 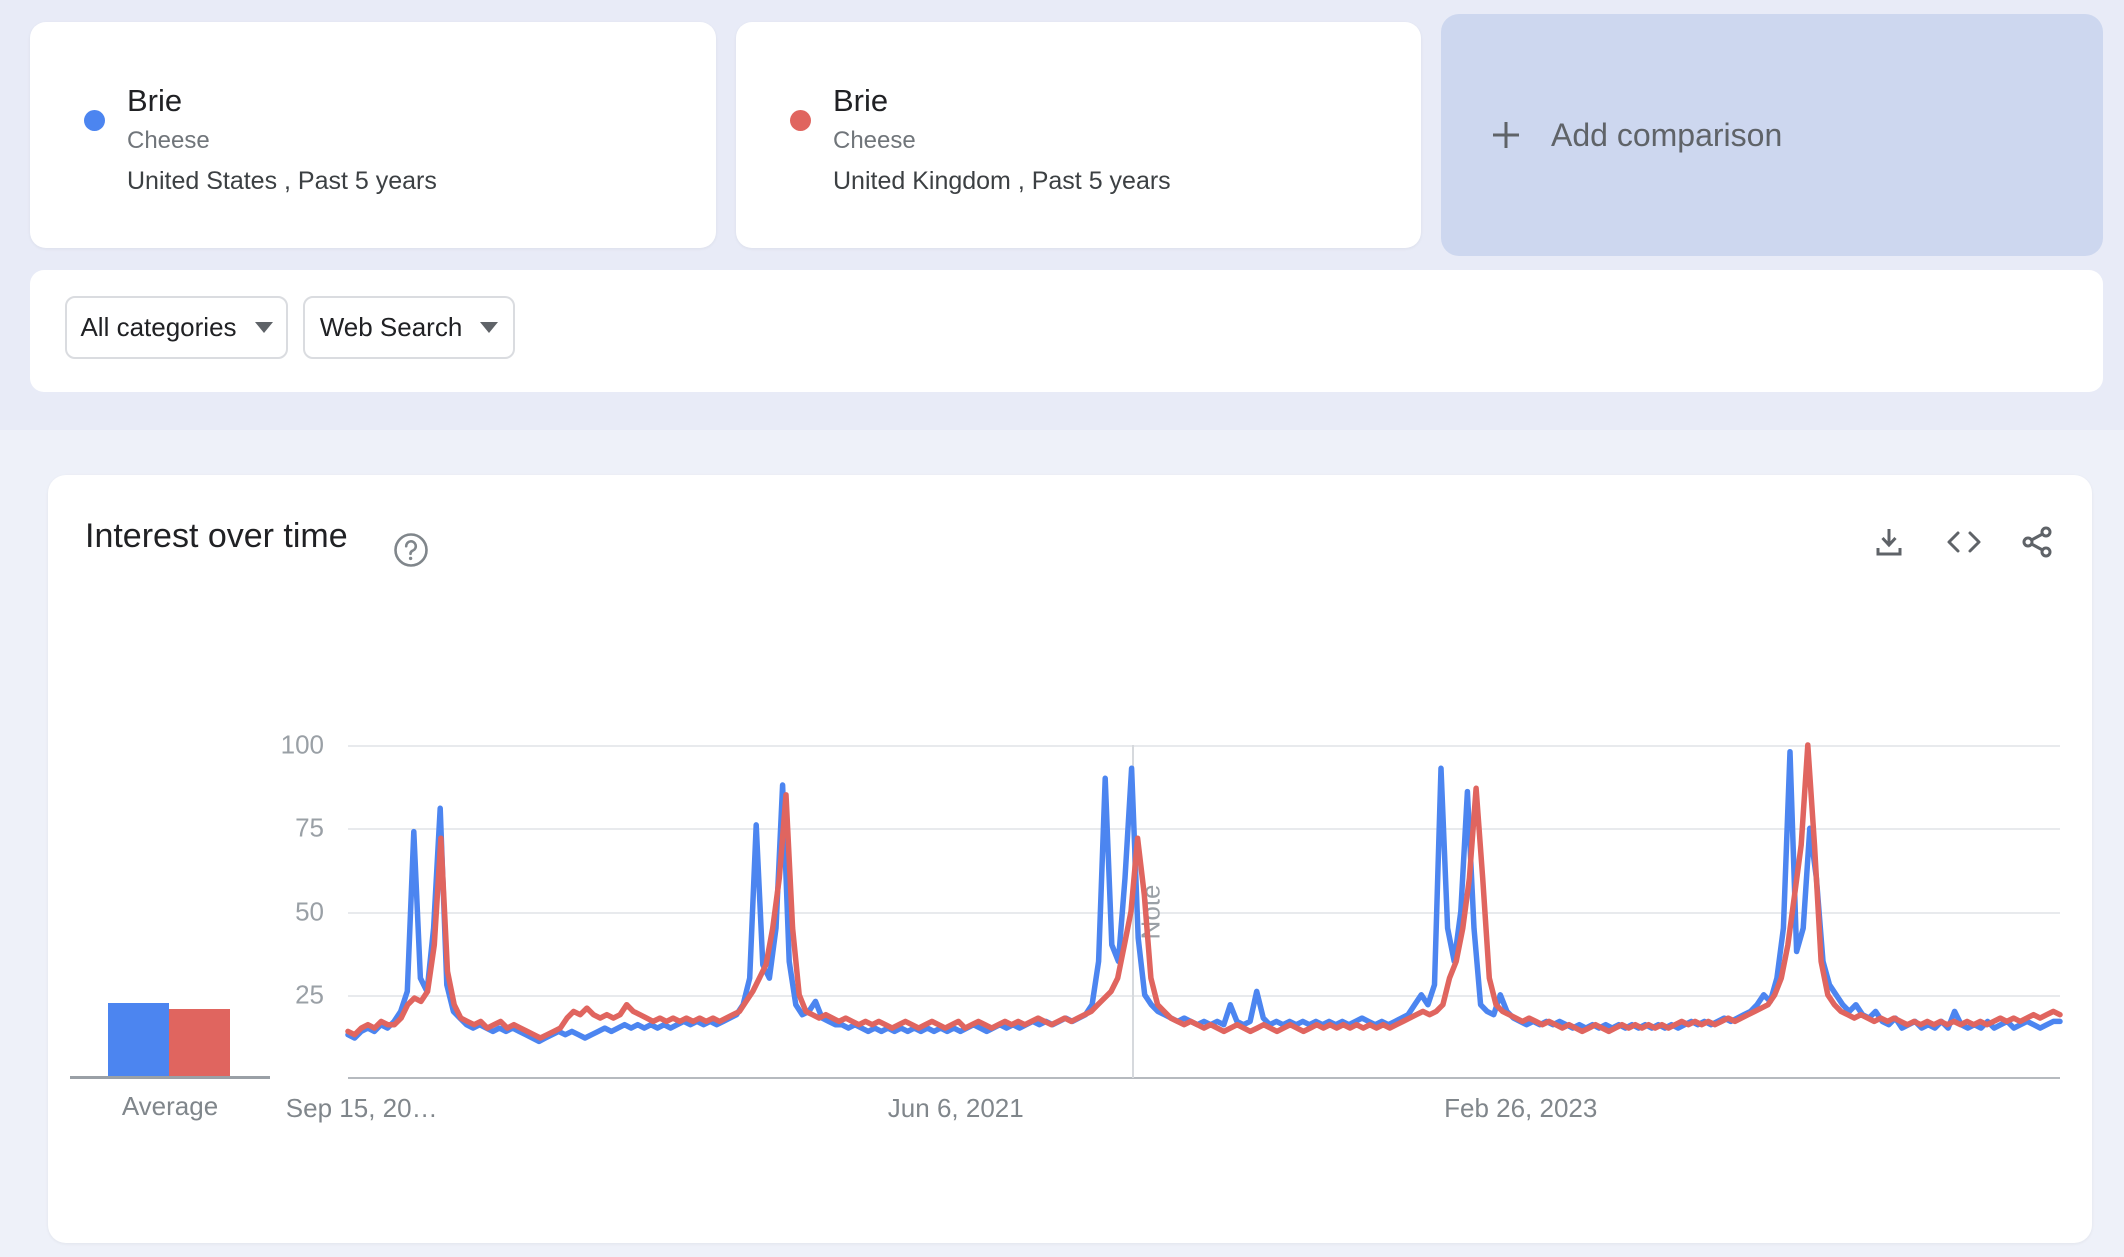 I want to click on average-bar-us, so click(x=138, y=1039).